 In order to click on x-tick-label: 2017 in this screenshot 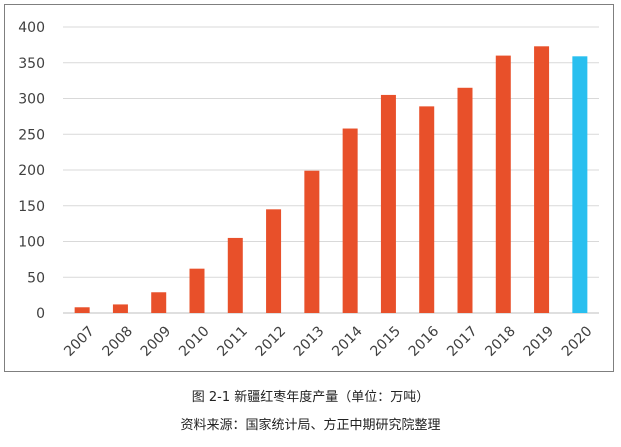, I will do `click(462, 341)`.